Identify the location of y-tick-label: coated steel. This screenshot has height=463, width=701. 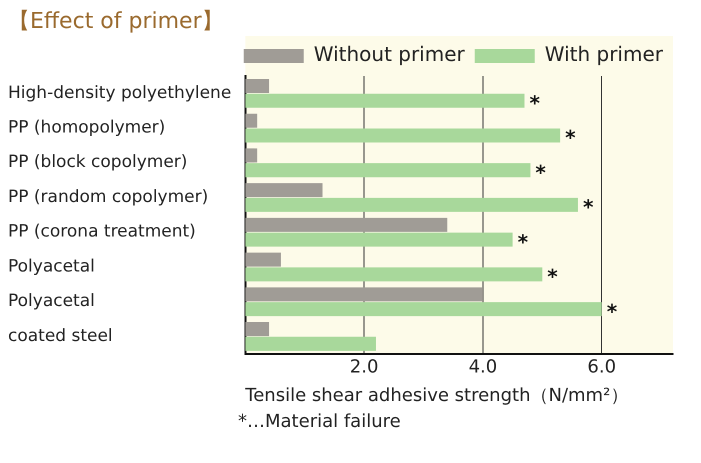
(60, 336).